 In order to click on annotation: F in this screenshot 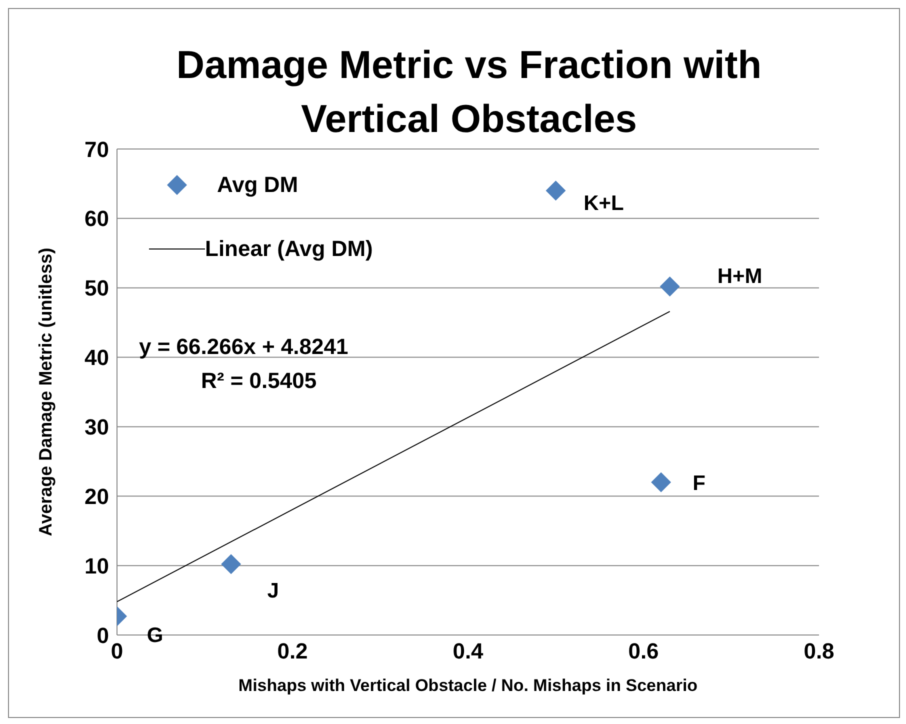, I will do `click(699, 483)`.